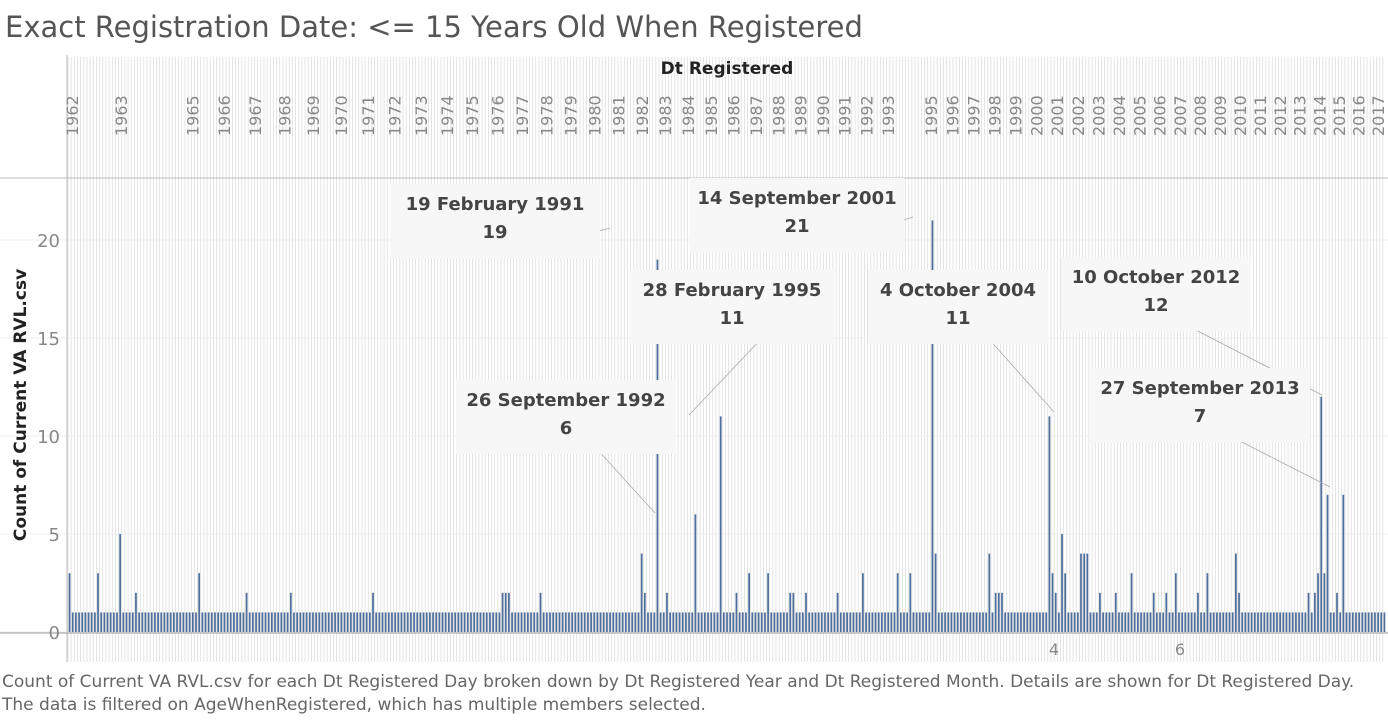  What do you see at coordinates (866, 115) in the screenshot?
I see `year-label: 1992` at bounding box center [866, 115].